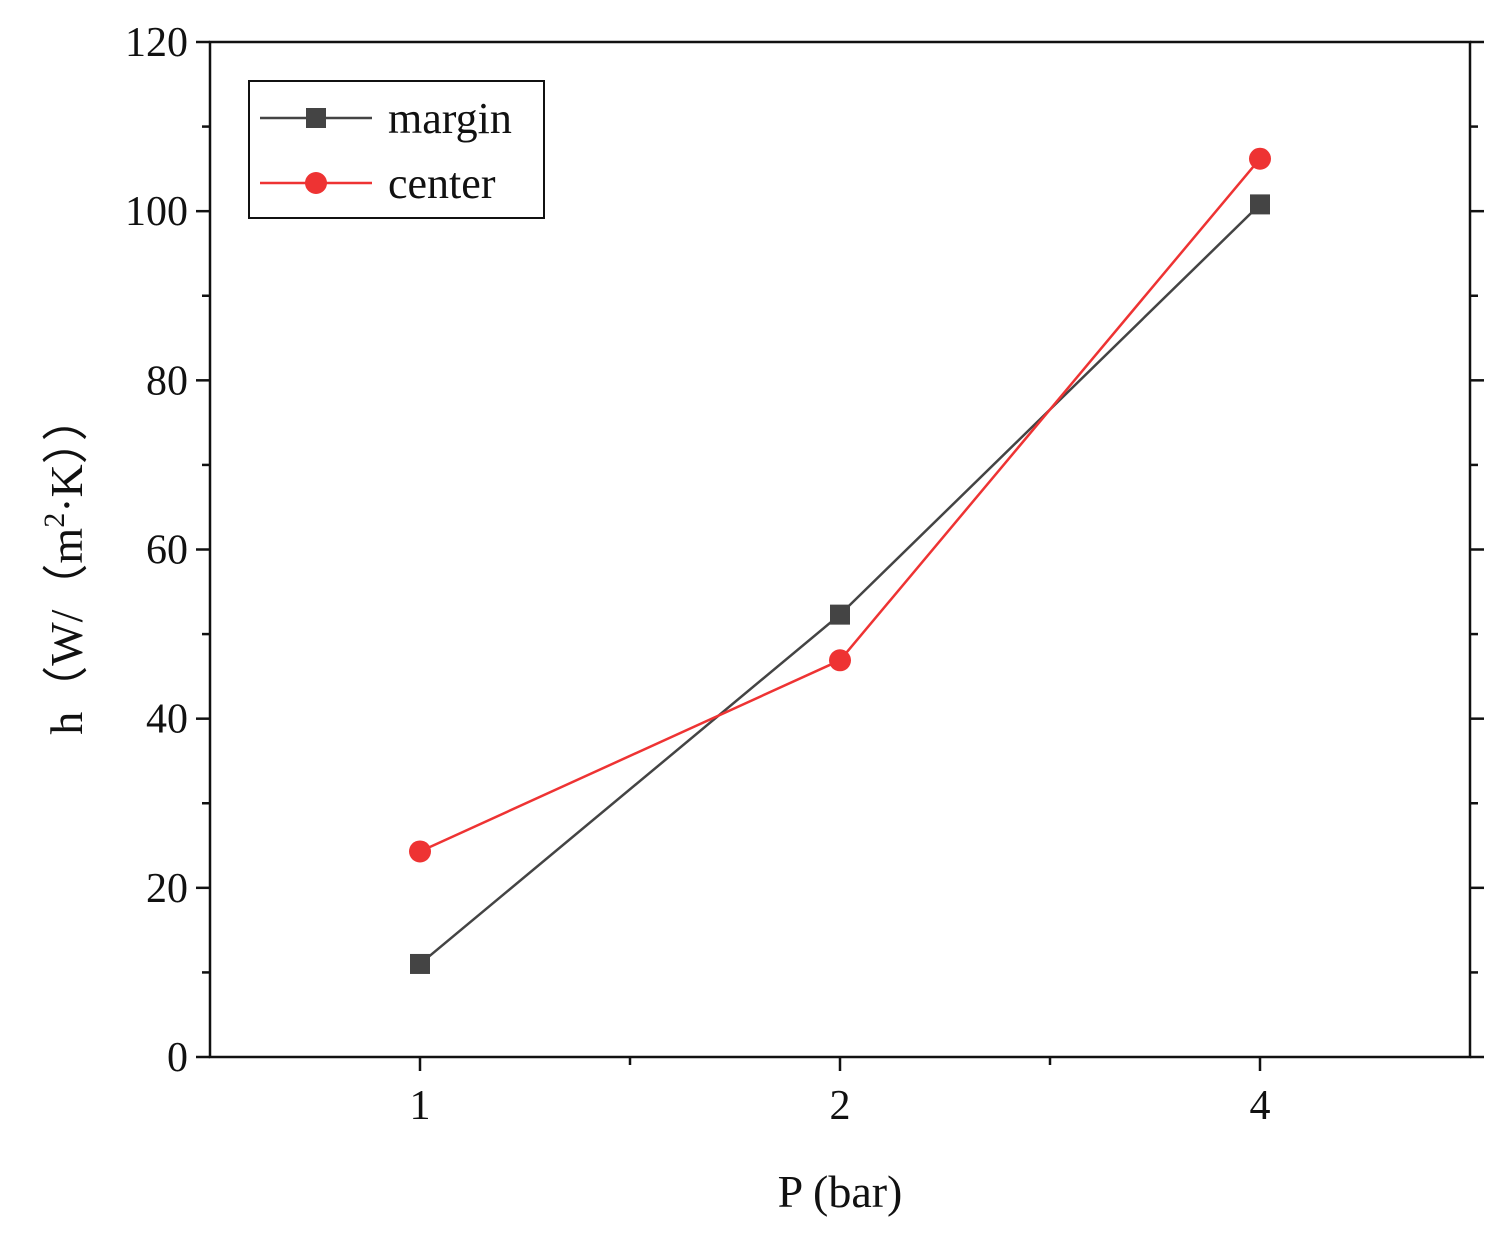 The height and width of the screenshot is (1237, 1497). What do you see at coordinates (378, 183) in the screenshot?
I see `legend-entry-center: center` at bounding box center [378, 183].